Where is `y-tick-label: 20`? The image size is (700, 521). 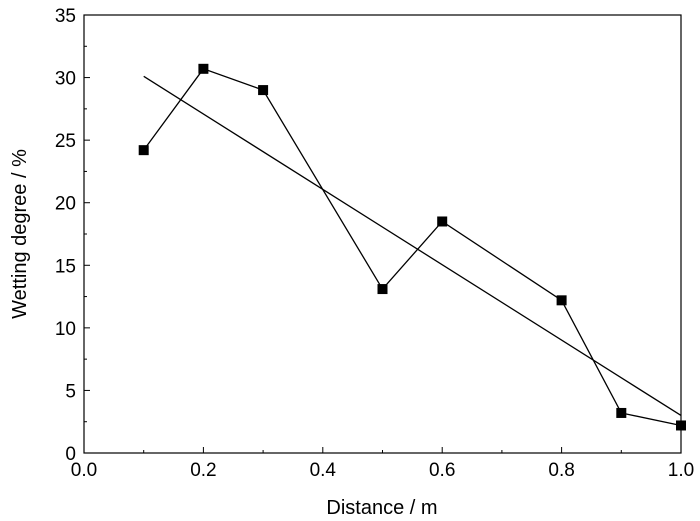 y-tick-label: 20 is located at coordinates (65, 204).